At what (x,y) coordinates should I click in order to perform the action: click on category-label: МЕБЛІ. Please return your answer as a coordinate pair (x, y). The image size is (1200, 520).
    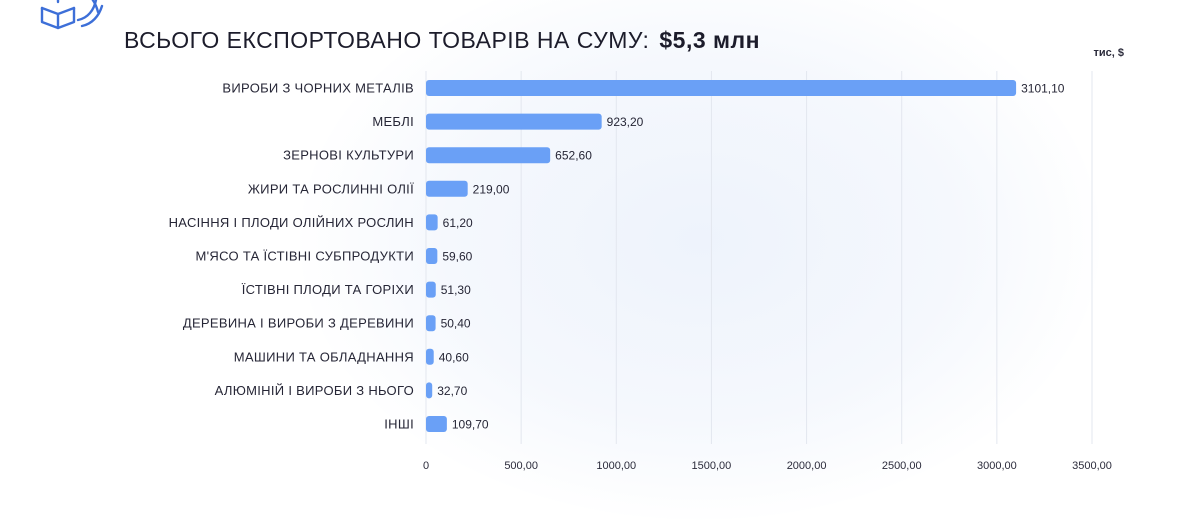
    Looking at the image, I should click on (393, 121).